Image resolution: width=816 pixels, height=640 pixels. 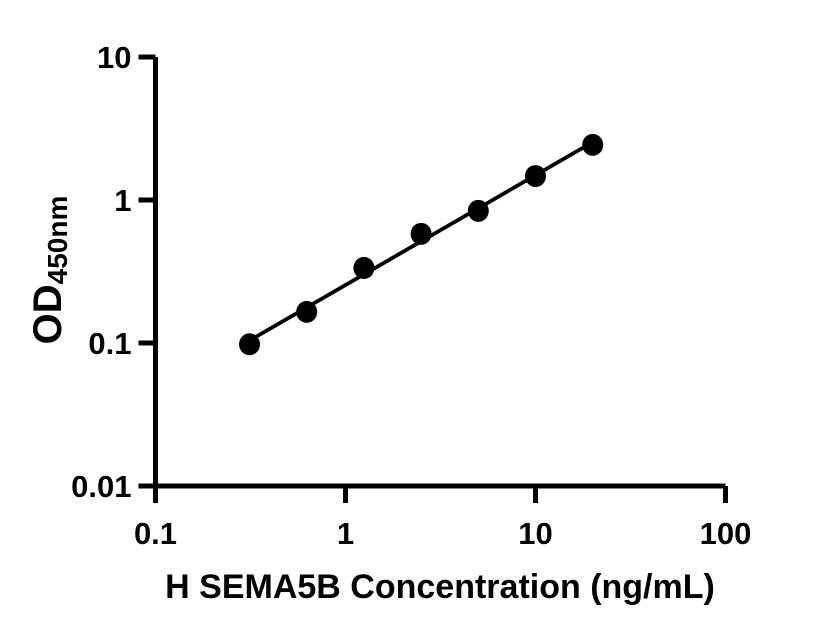 What do you see at coordinates (114, 57) in the screenshot?
I see `y-tick-label-10: 10` at bounding box center [114, 57].